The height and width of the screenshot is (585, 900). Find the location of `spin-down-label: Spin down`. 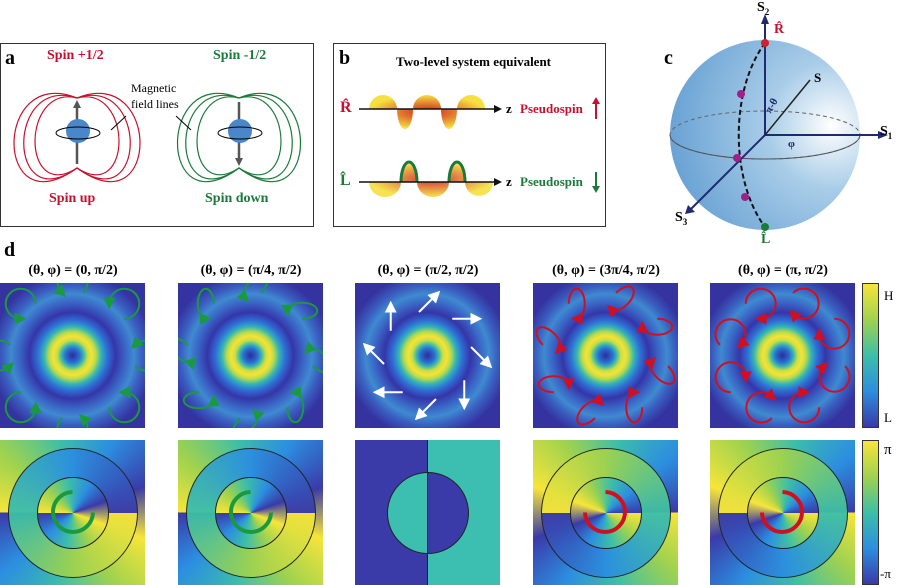

spin-down-label: Spin down is located at coordinates (237, 198).